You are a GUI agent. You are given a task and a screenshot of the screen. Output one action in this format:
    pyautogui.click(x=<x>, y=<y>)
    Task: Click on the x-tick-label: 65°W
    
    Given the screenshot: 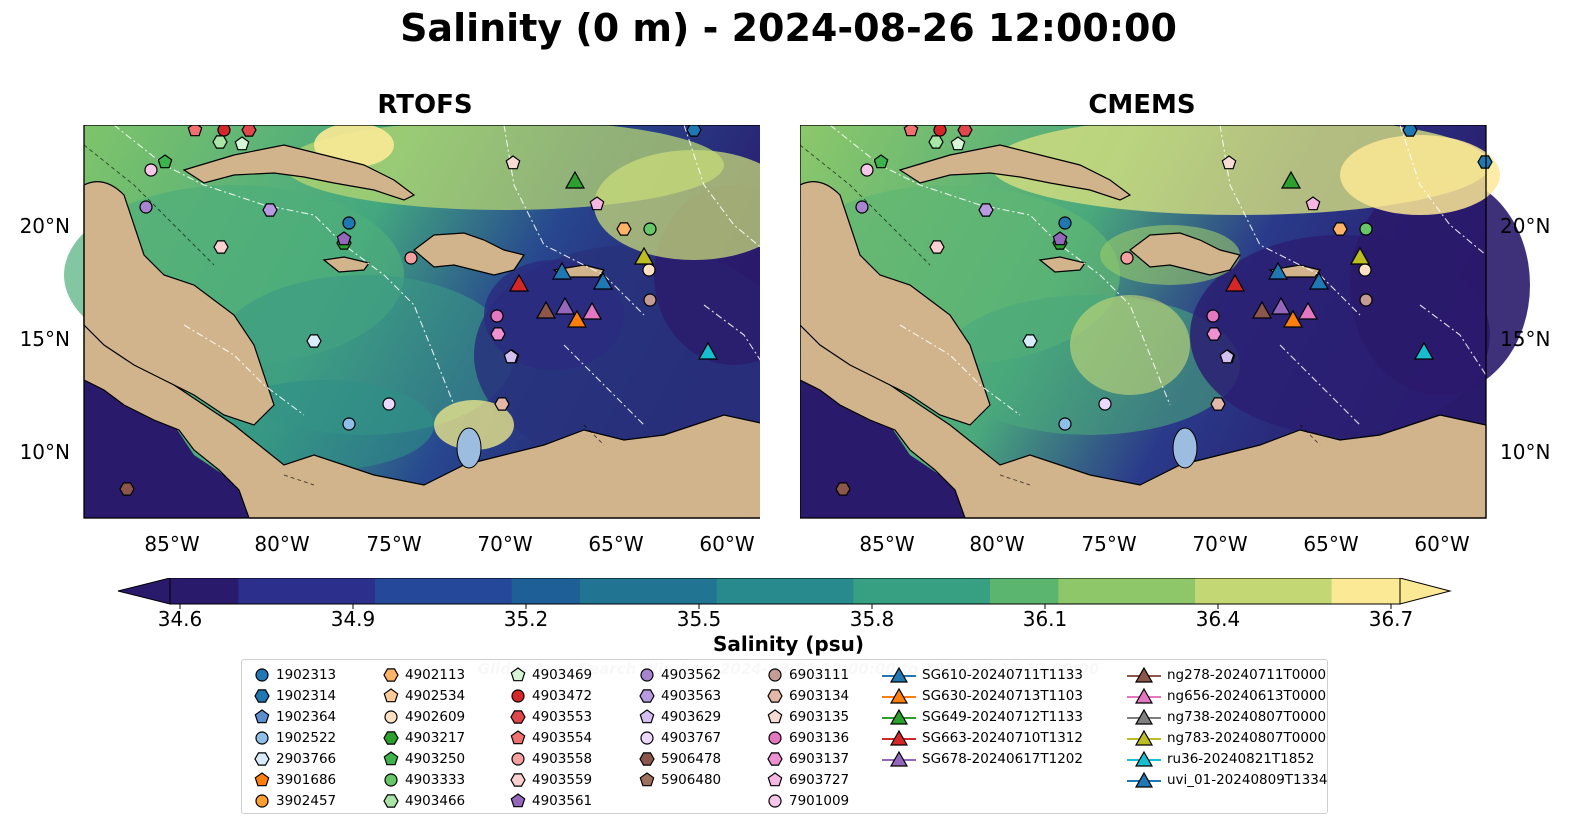 What is the action you would take?
    pyautogui.click(x=1330, y=544)
    